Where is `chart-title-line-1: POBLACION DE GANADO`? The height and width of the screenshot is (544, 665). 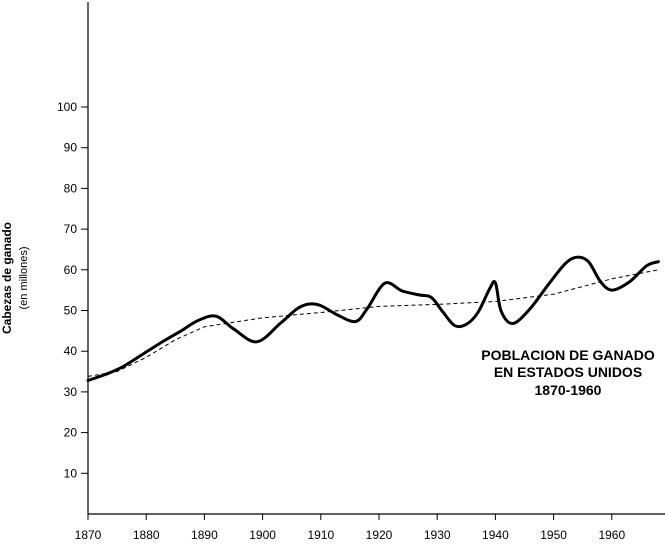
chart-title-line-1: POBLACION DE GANADO is located at coordinates (568, 355).